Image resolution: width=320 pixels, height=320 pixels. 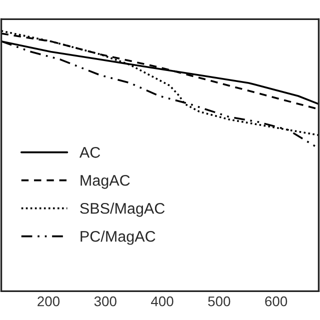 I want to click on x-tick-label: 600, so click(x=276, y=301).